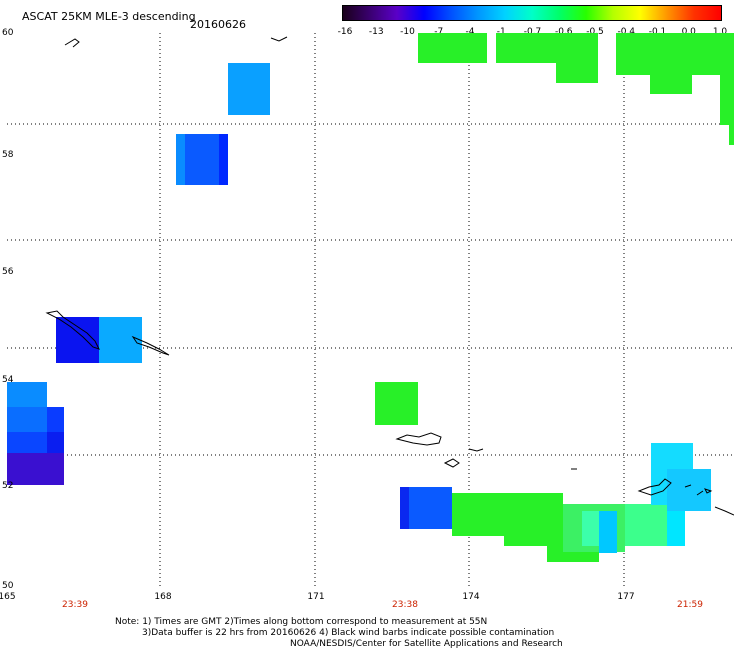  Describe the element at coordinates (720, 32) in the screenshot. I see `color-scale-label: 1.0` at that location.